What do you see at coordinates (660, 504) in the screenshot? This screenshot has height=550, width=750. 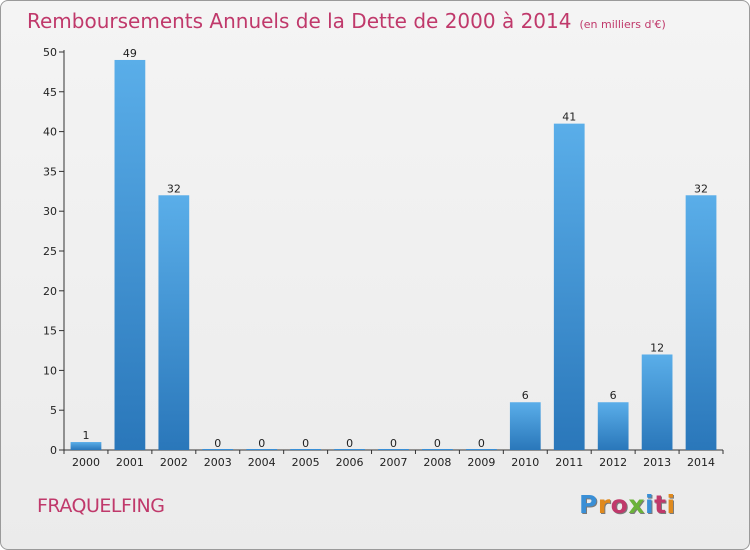 I see `logo-letter: t` at bounding box center [660, 504].